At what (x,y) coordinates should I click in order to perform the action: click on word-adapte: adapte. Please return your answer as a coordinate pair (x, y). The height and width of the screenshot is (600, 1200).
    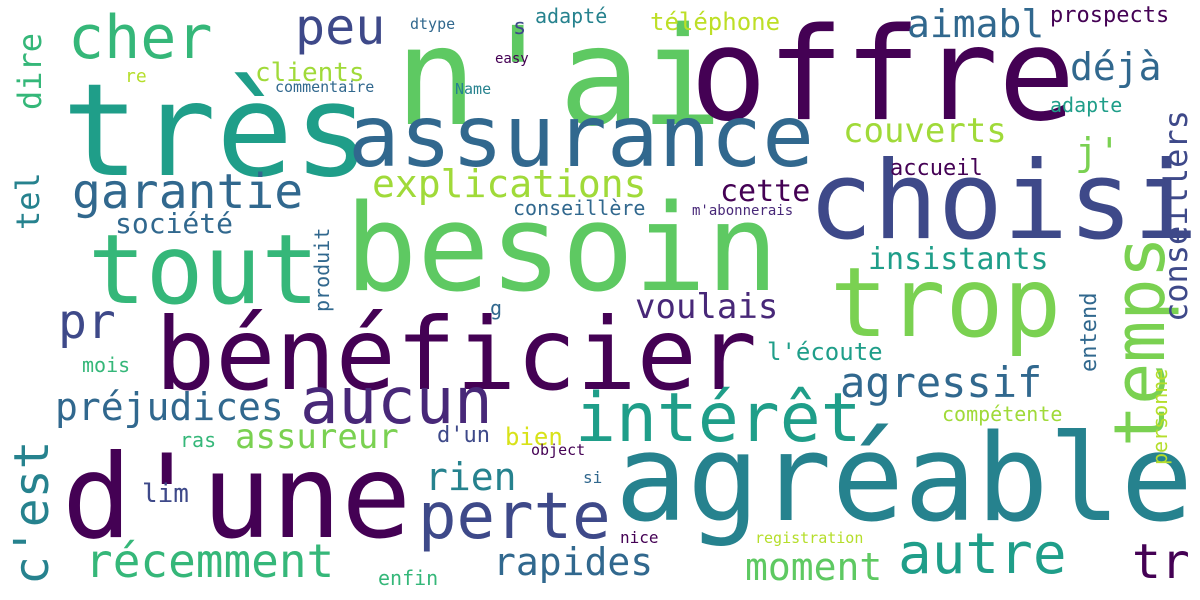
    Looking at the image, I should click on (1086, 105).